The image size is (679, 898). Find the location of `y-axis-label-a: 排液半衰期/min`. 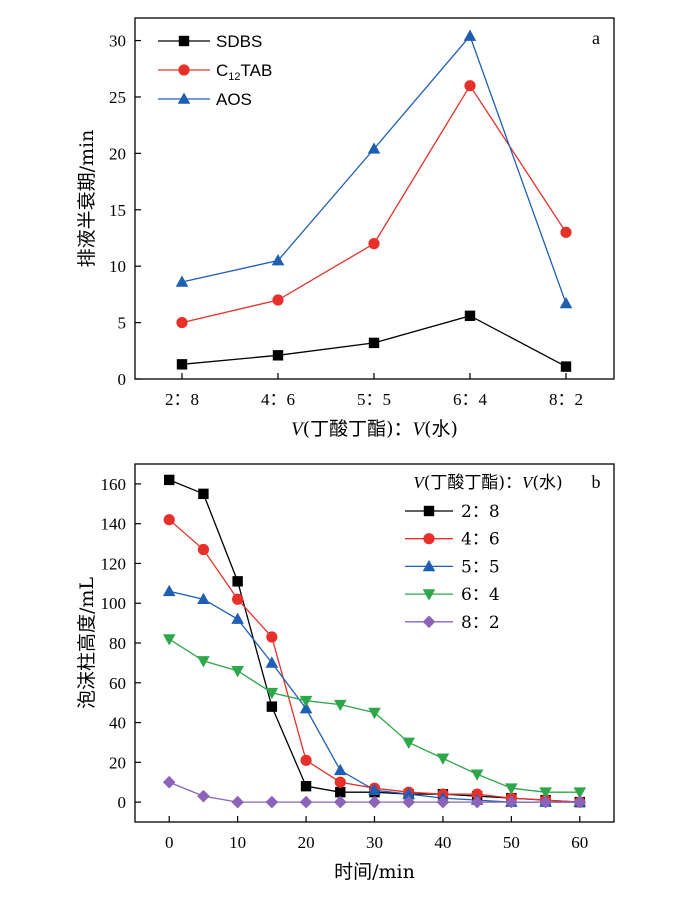

y-axis-label-a: 排液半衰期/min is located at coordinates (87, 199).